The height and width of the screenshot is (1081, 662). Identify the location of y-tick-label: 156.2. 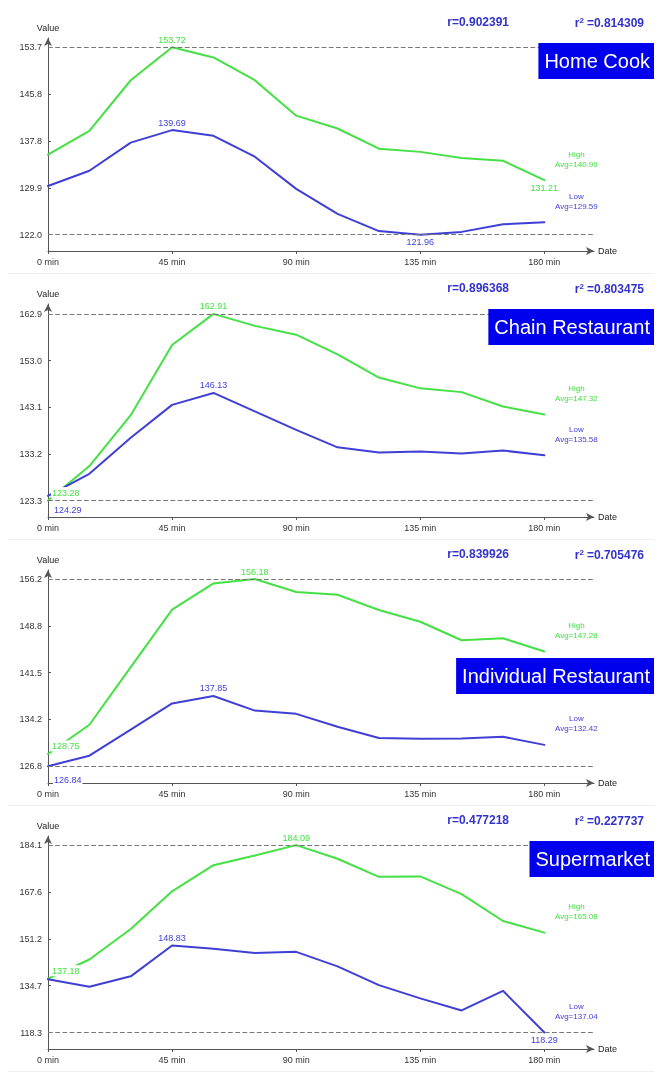
(30, 579).